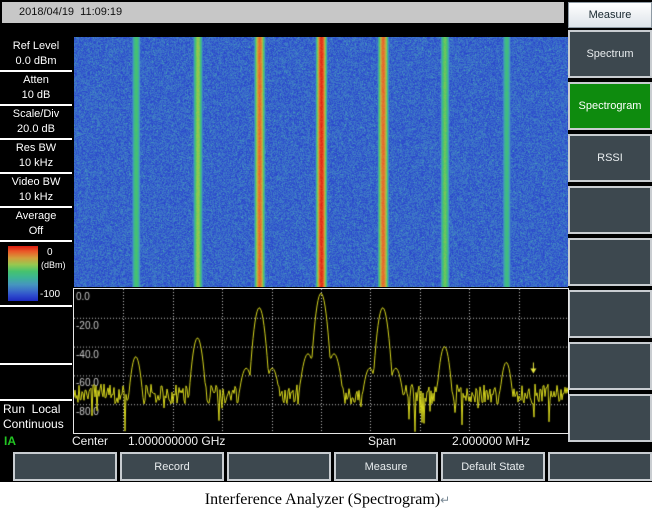 This screenshot has width=655, height=521. Describe the element at coordinates (32, 409) in the screenshot. I see `run-state-line1: Run Local` at that location.